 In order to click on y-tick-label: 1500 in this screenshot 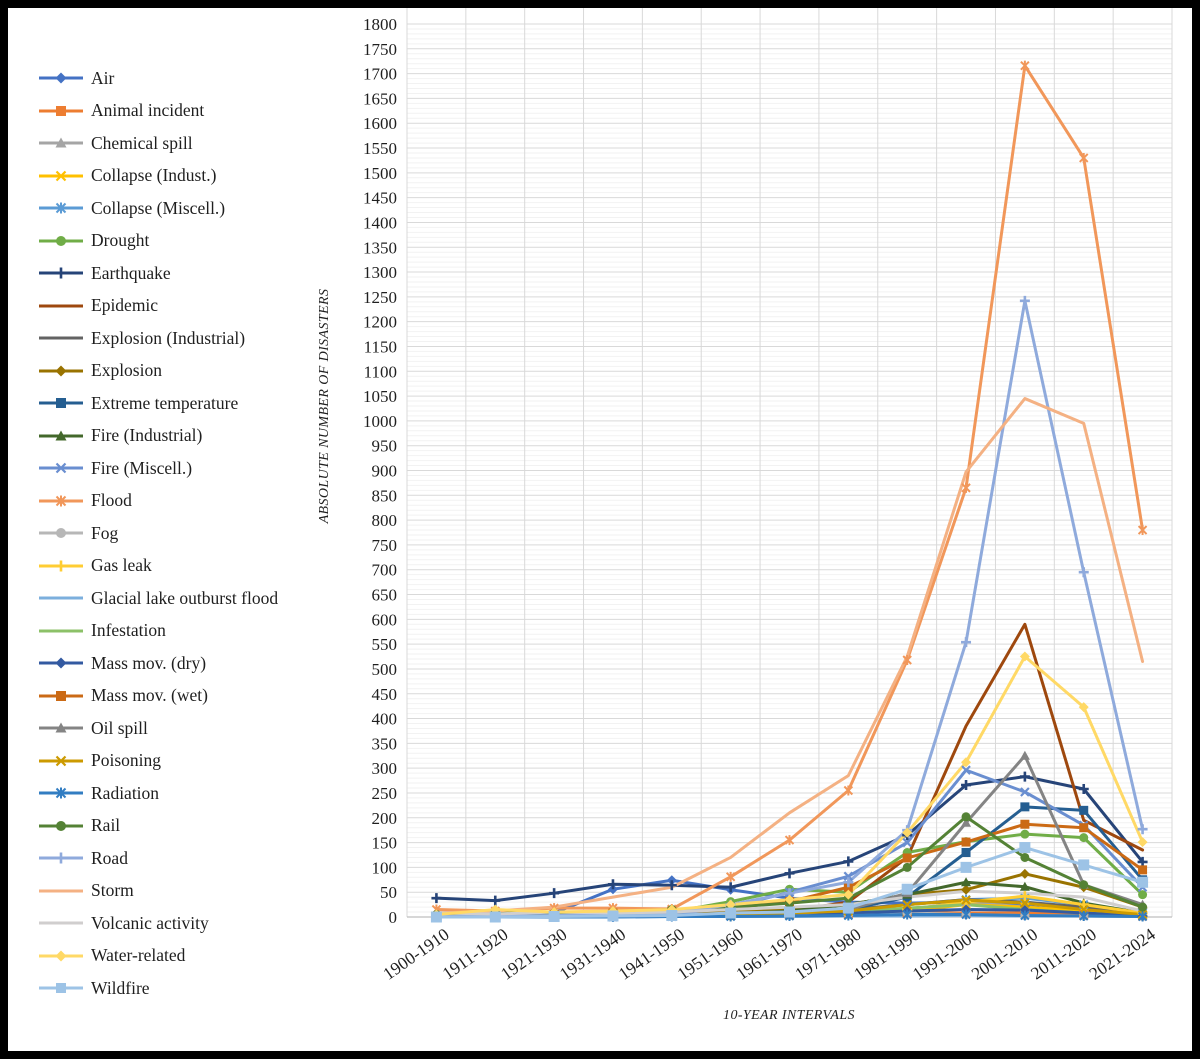, I will do `click(380, 173)`.